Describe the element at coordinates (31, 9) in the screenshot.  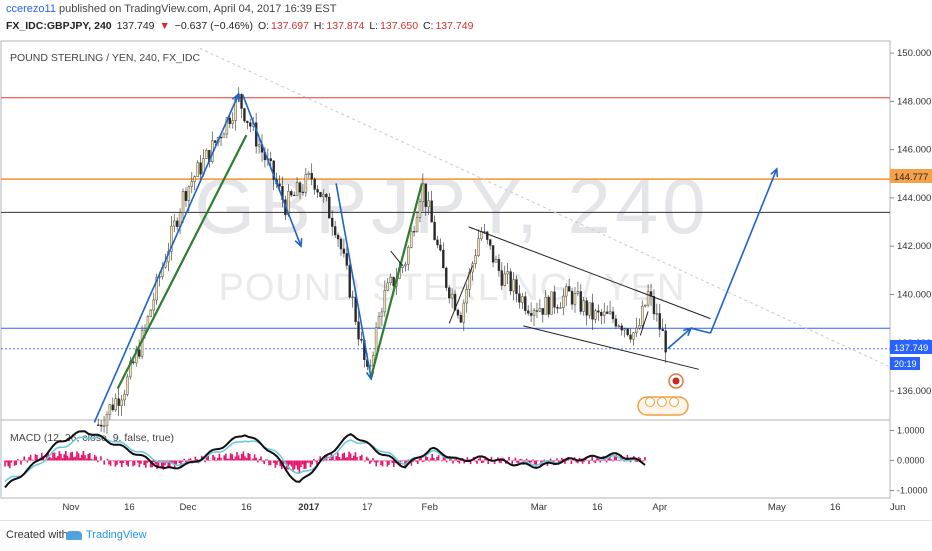
I see `author-link: ccerezo11` at that location.